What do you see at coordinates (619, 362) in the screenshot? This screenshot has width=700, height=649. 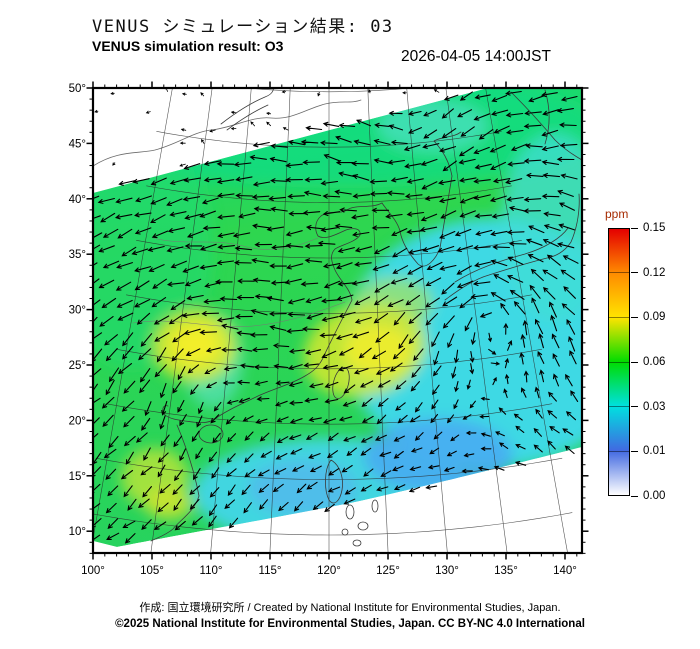 I see `colorbar-gradient` at bounding box center [619, 362].